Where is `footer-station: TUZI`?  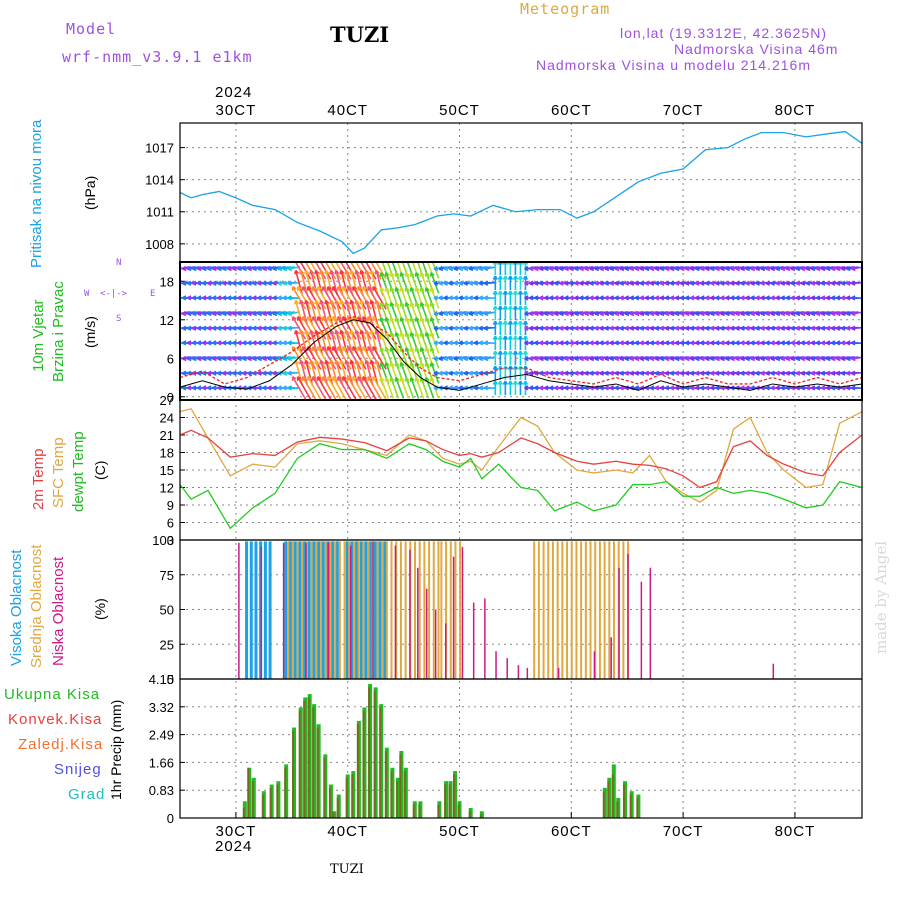 footer-station: TUZI is located at coordinates (347, 869).